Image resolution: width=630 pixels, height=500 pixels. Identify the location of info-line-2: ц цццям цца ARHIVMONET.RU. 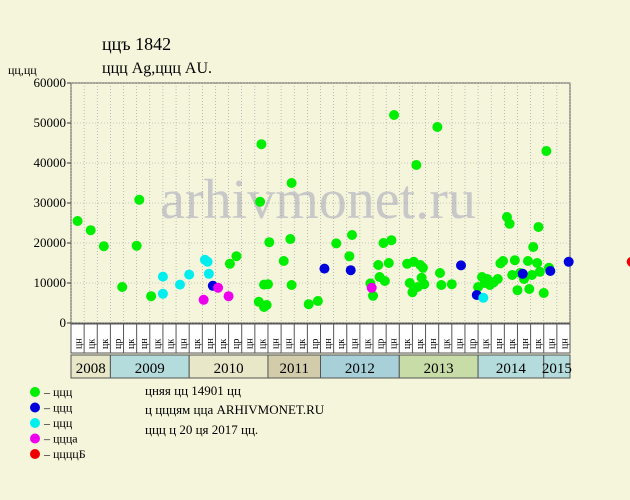
(235, 409).